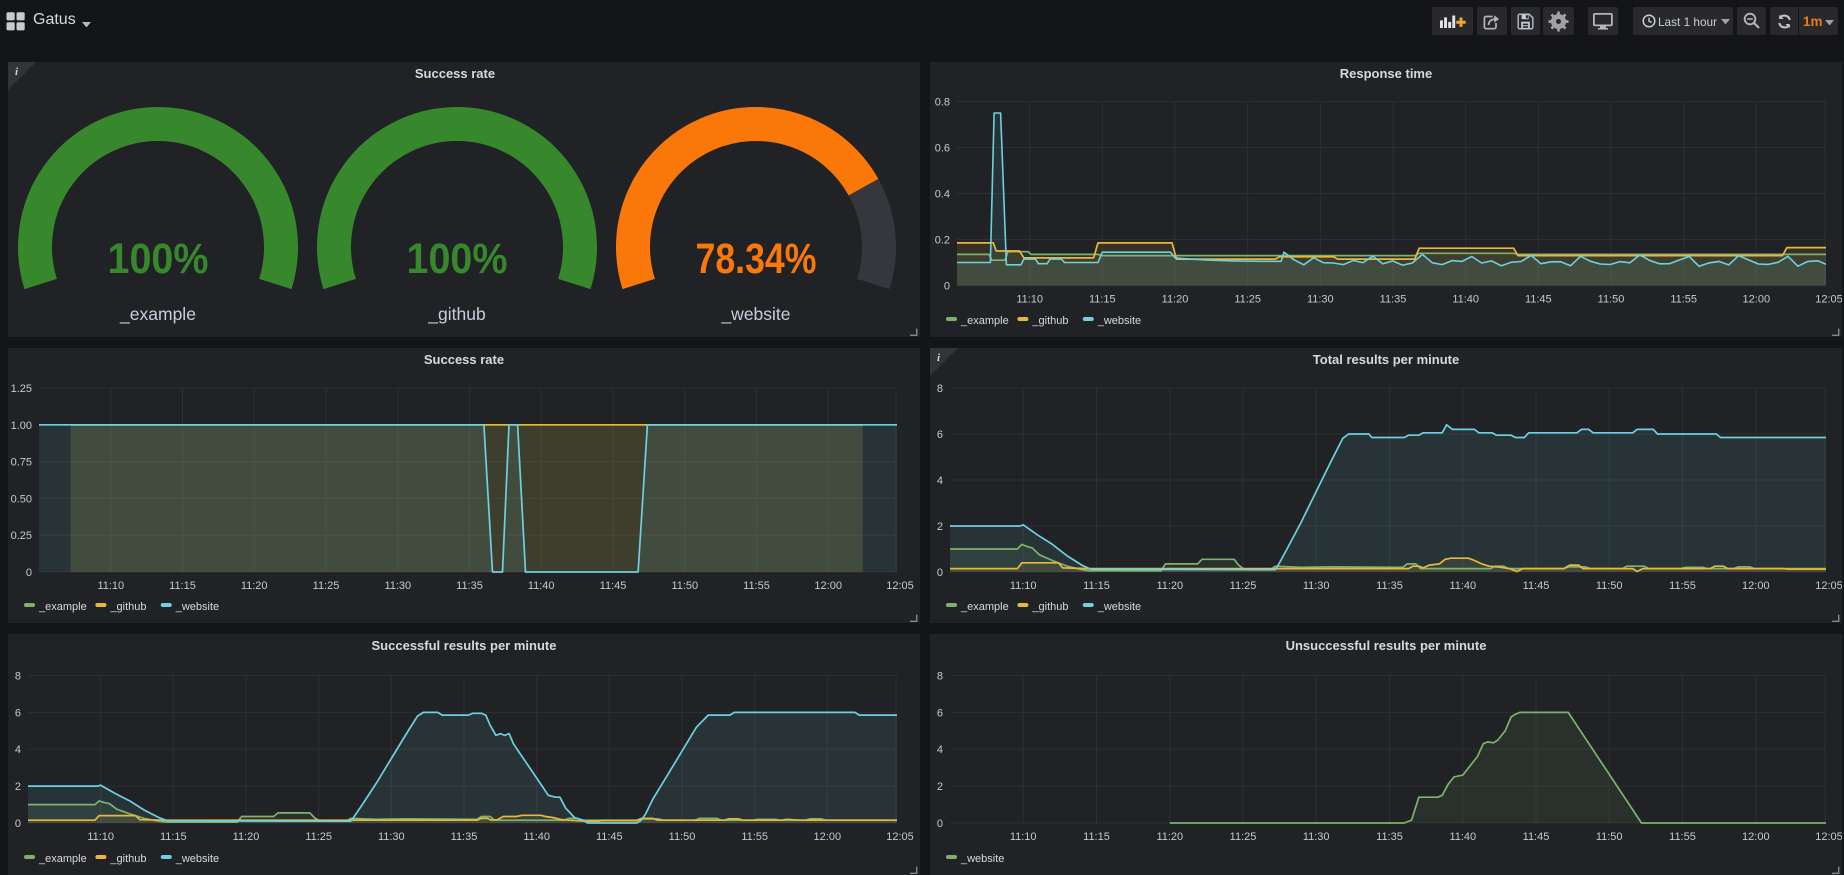  Describe the element at coordinates (942, 241) in the screenshot. I see `svg-text: 0.2` at that location.